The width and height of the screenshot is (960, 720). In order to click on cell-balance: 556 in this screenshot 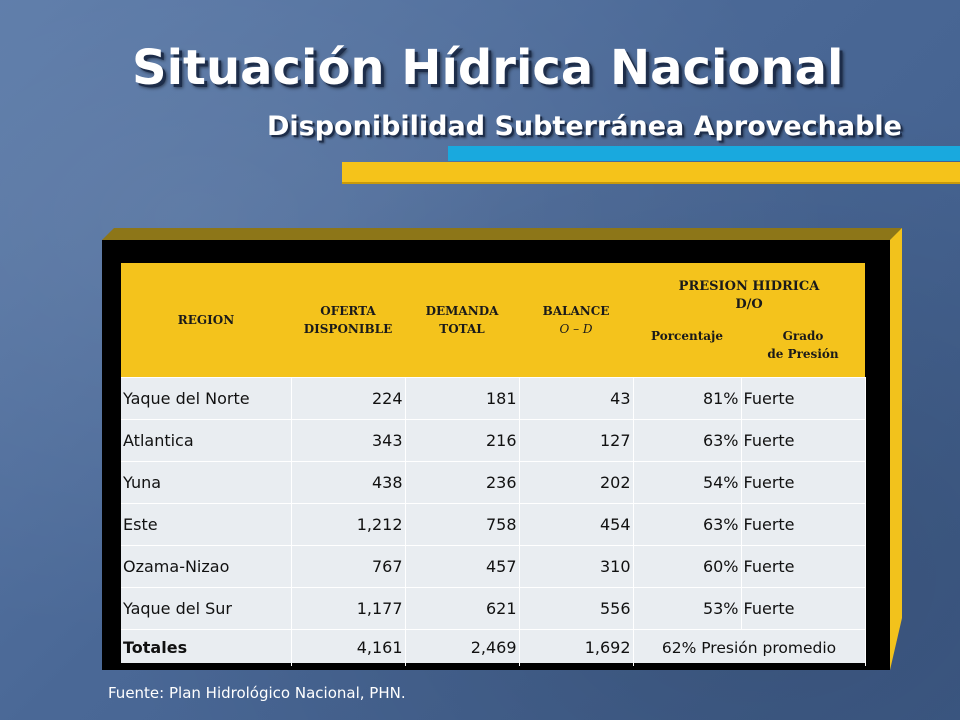, I will do `click(576, 607)`.